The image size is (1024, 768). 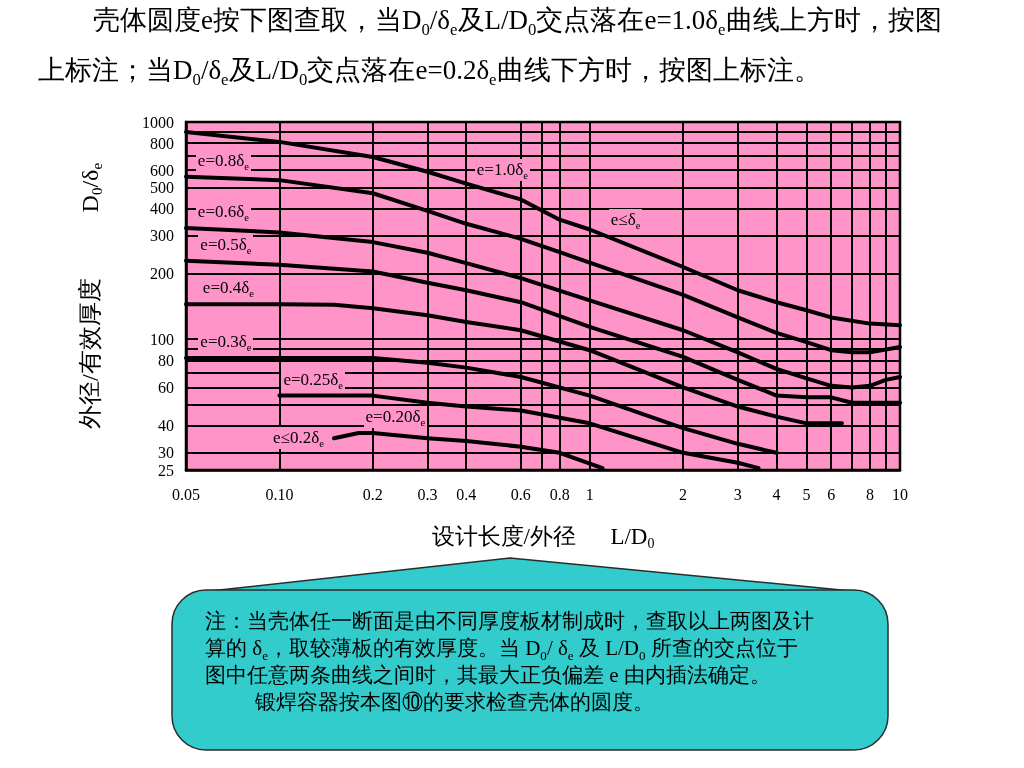 I want to click on x-tick-label: 0.8, so click(x=559, y=494).